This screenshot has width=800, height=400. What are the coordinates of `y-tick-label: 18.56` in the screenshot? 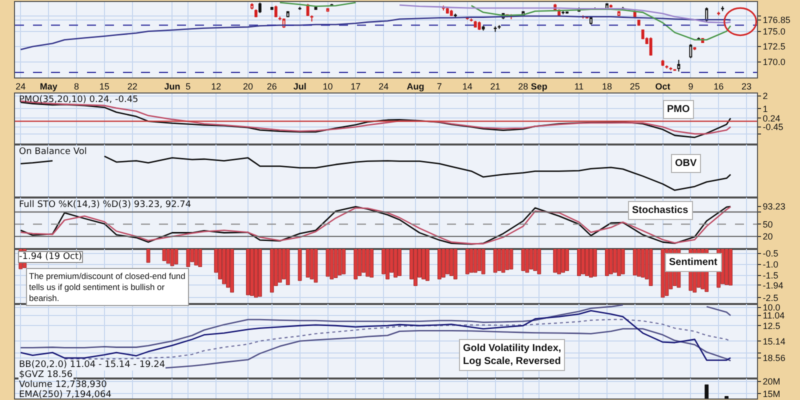 It's located at (774, 357).